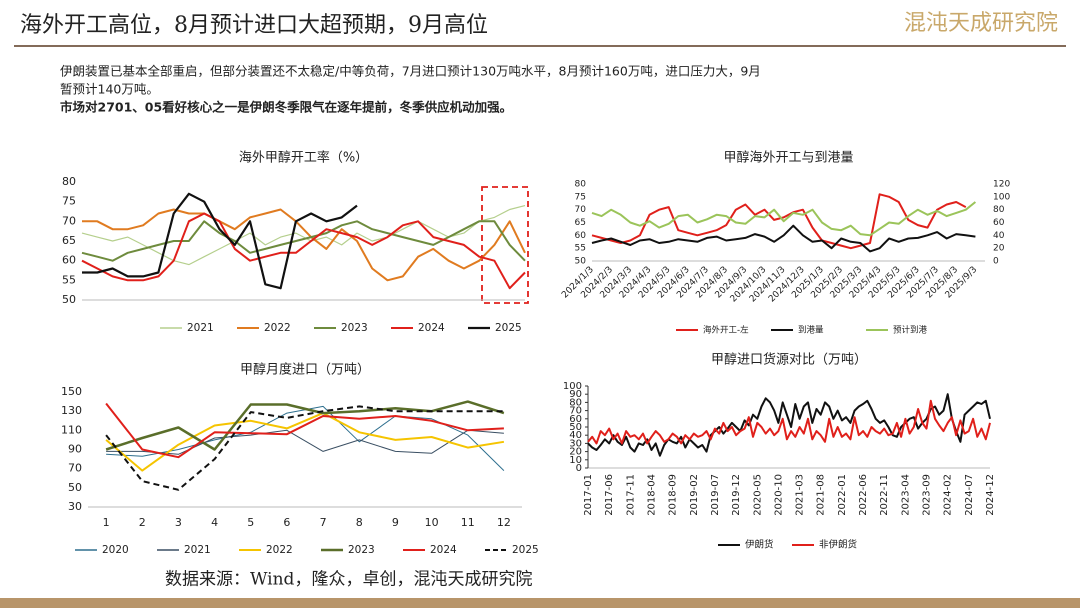 Image resolution: width=1080 pixels, height=608 pixels. What do you see at coordinates (999, 223) in the screenshot?
I see `y2-tick-label: 60` at bounding box center [999, 223].